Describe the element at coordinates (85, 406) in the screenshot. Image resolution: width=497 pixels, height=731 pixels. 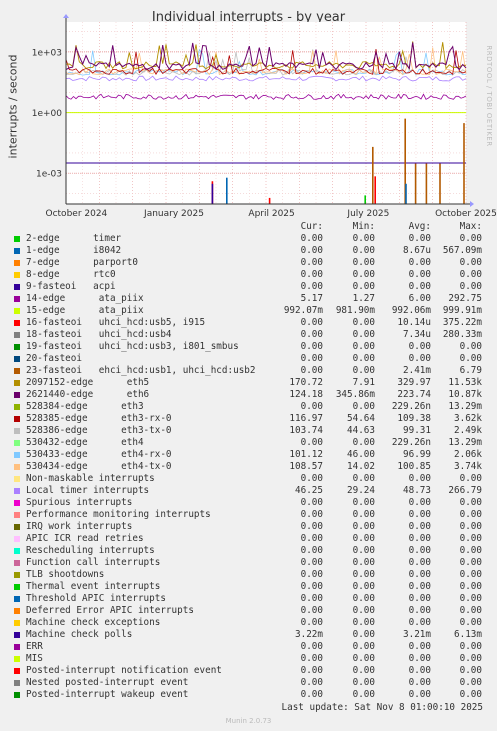
I see `legend-label: 528384-edge eth3` at that location.